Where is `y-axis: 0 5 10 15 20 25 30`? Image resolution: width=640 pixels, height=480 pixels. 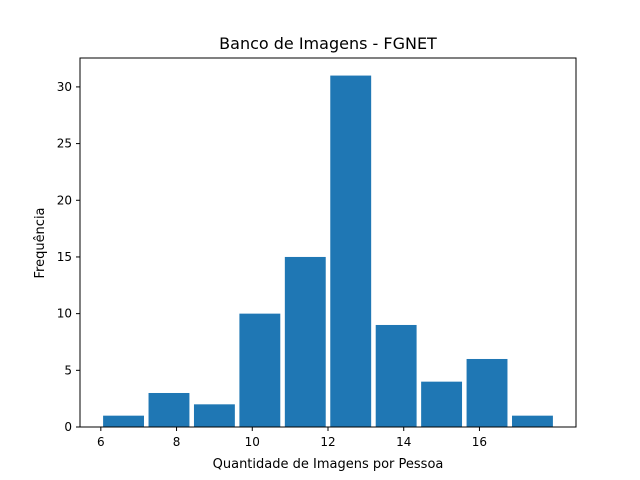 y-axis: 0 5 10 15 20 25 30 is located at coordinates (68, 257).